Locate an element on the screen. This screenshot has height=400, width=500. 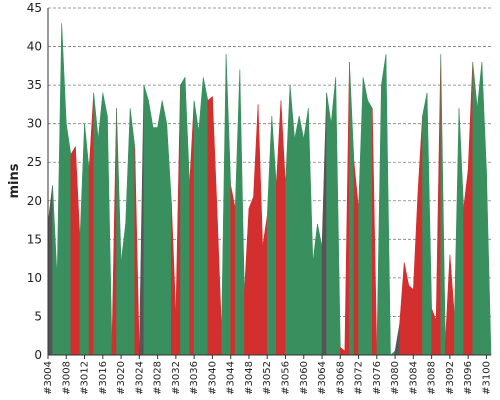
x-tick-label: #3044 is located at coordinates (231, 378).